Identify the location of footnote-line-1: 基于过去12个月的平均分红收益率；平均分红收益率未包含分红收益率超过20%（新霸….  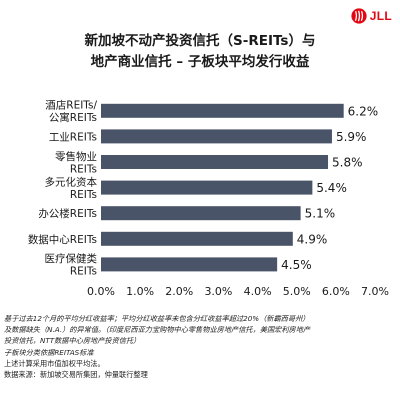
(157, 318).